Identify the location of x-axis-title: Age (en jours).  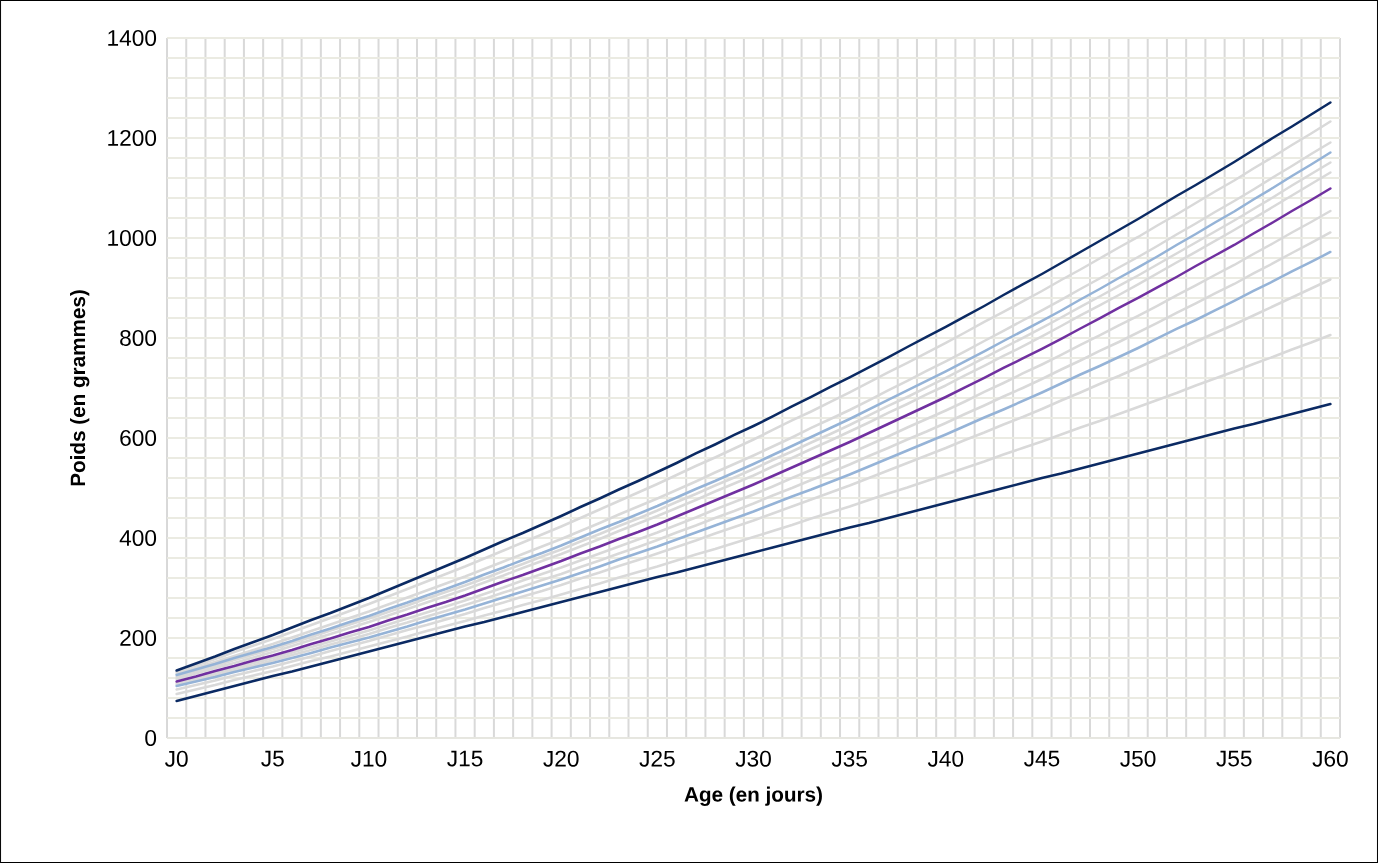
(753, 796).